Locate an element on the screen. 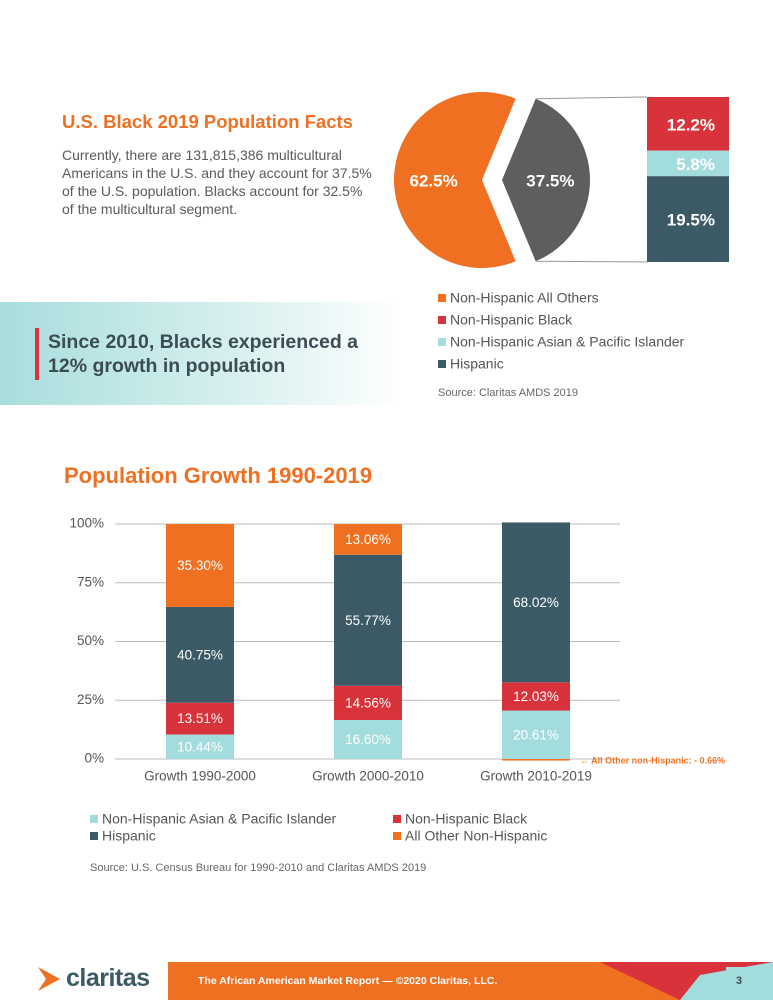 The image size is (773, 1000). legend-label: Non-Hispanic All Others is located at coordinates (524, 298).